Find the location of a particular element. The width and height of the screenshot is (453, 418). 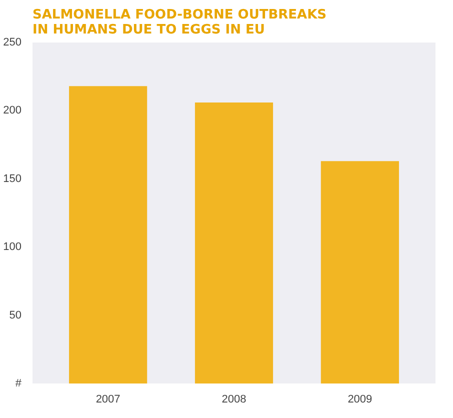

y-tick-label: 150 is located at coordinates (12, 178).